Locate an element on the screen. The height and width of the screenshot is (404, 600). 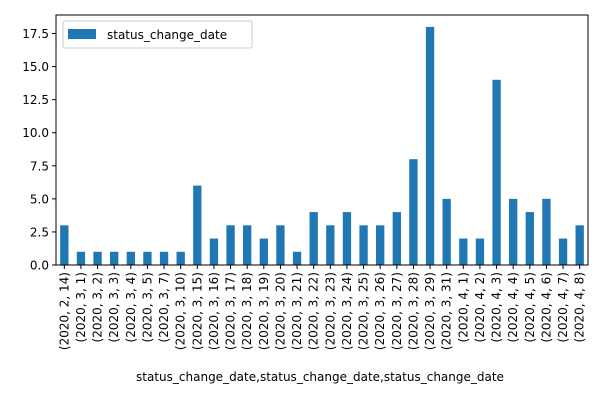
x-tick-label-14: (2020, 3, 21) is located at coordinates (297, 311).